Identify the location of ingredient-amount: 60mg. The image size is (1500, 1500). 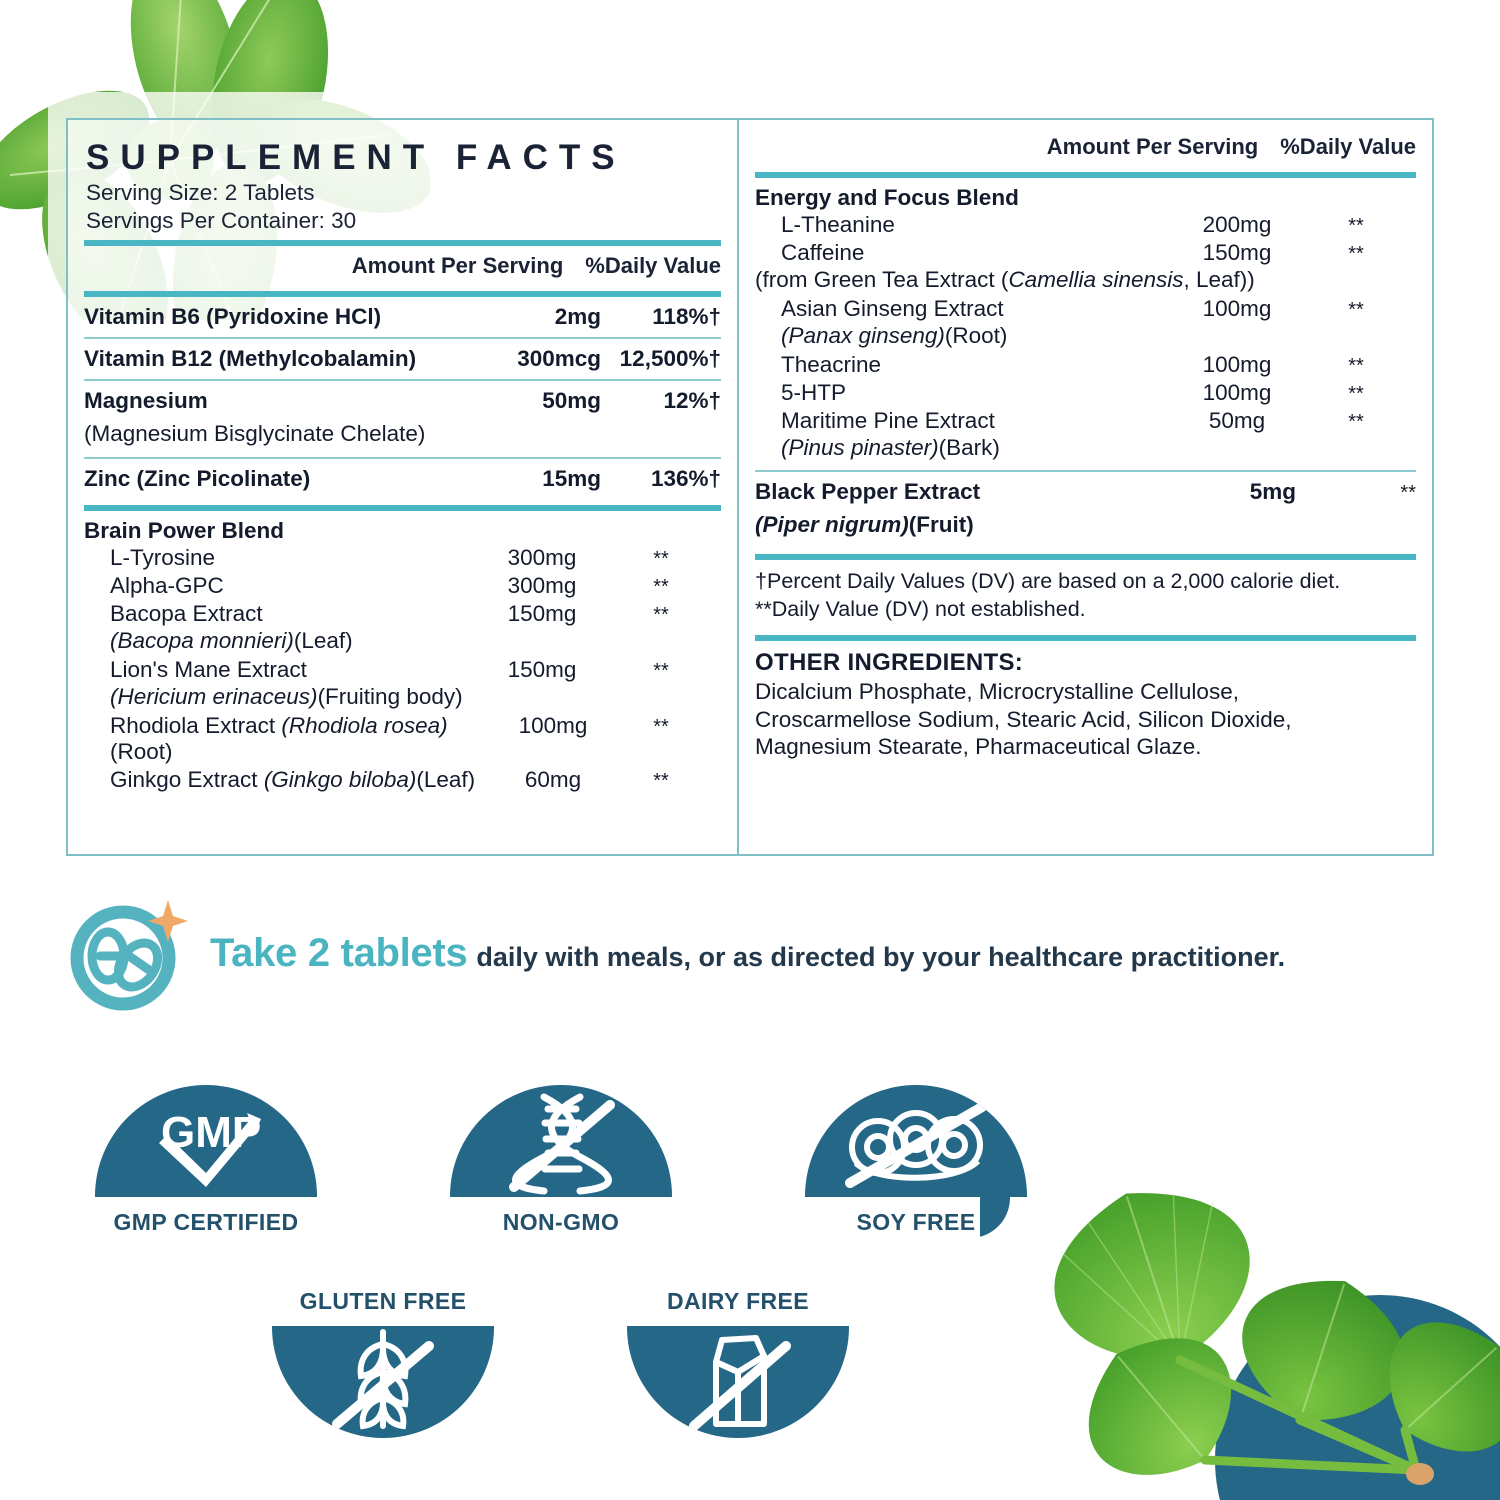
(553, 780).